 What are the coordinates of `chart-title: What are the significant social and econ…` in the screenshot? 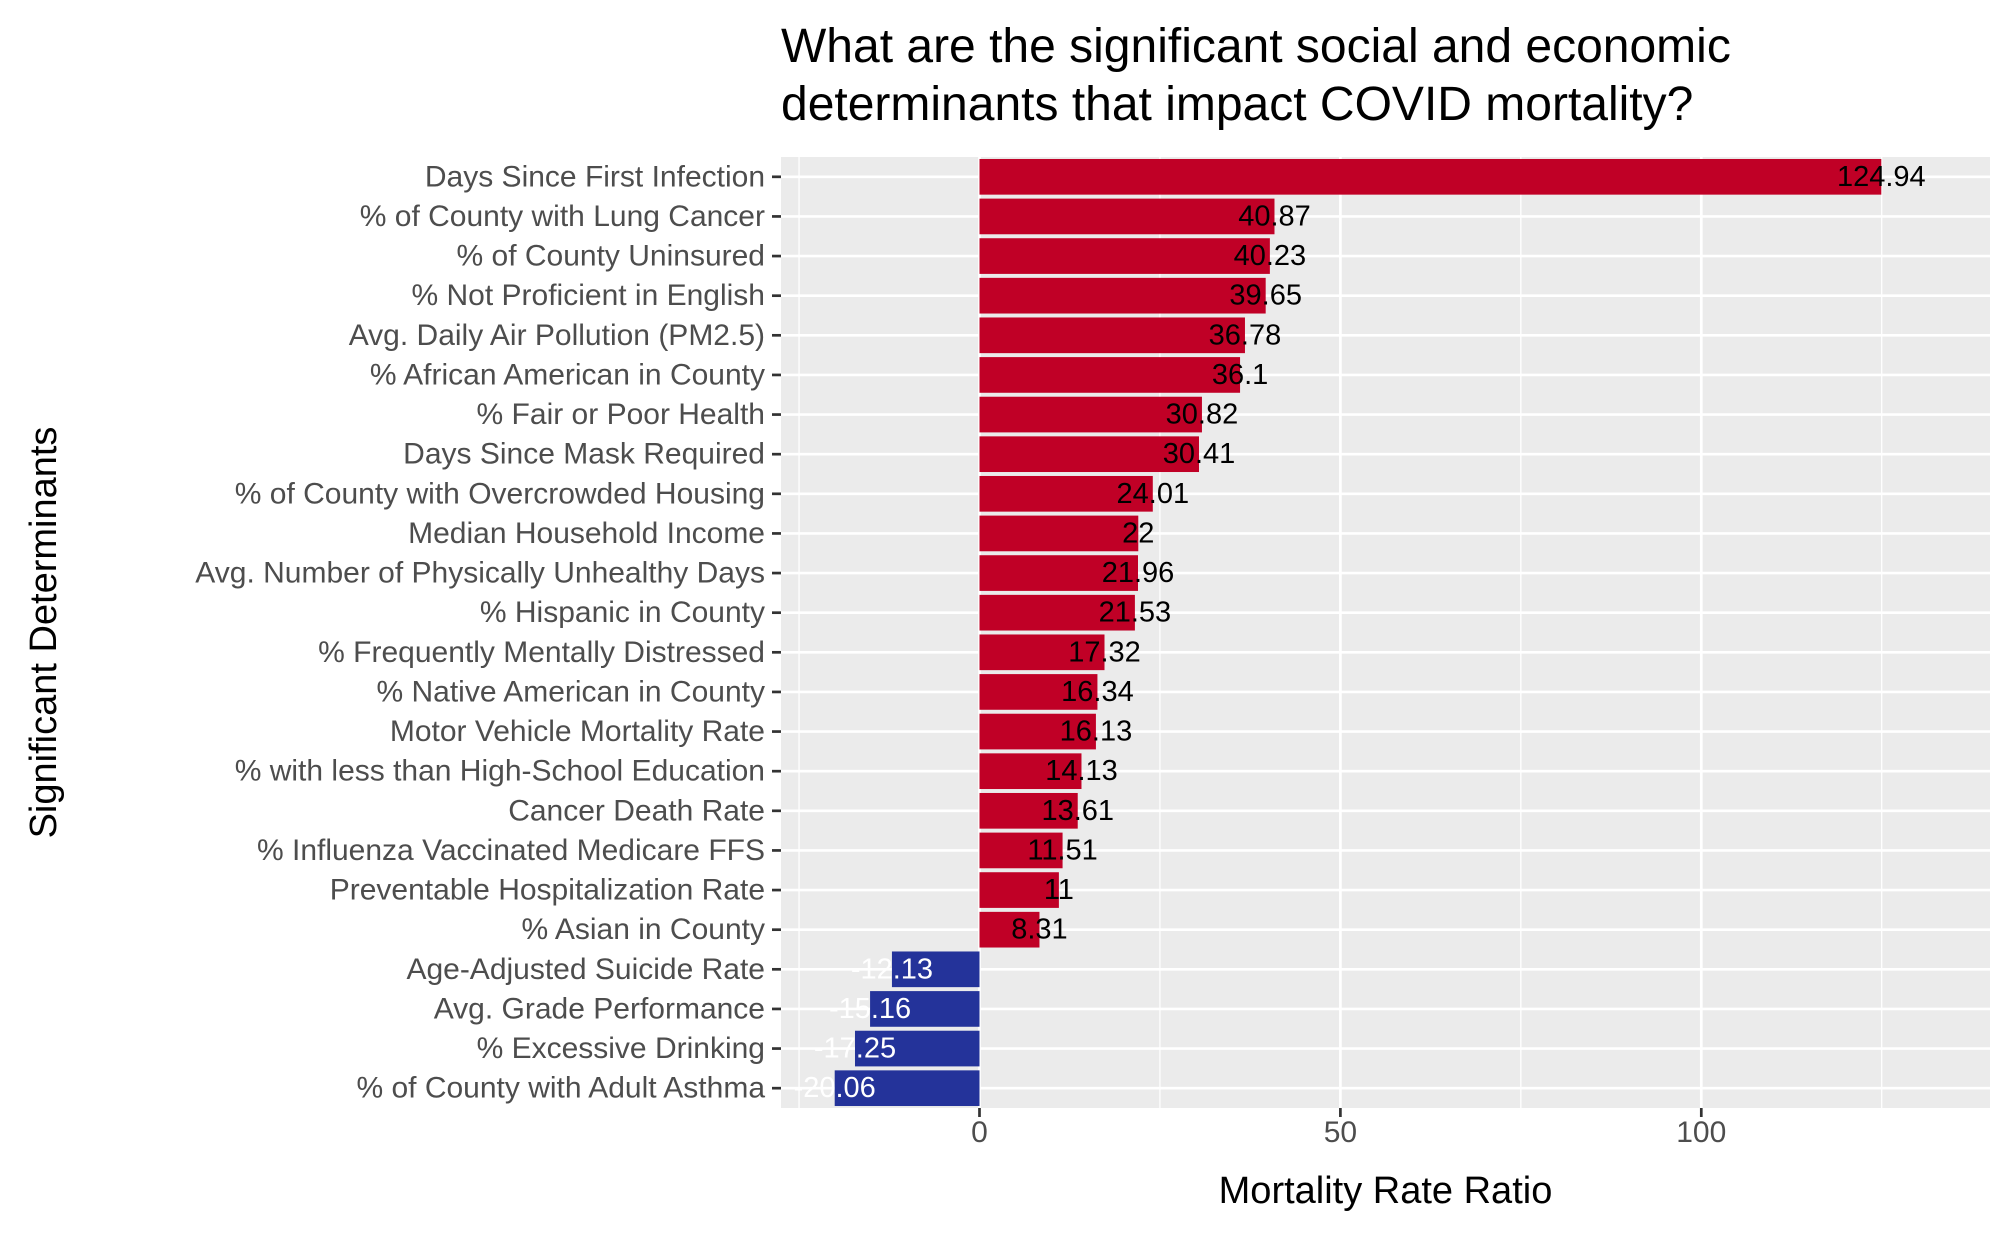 It's located at (1256, 75).